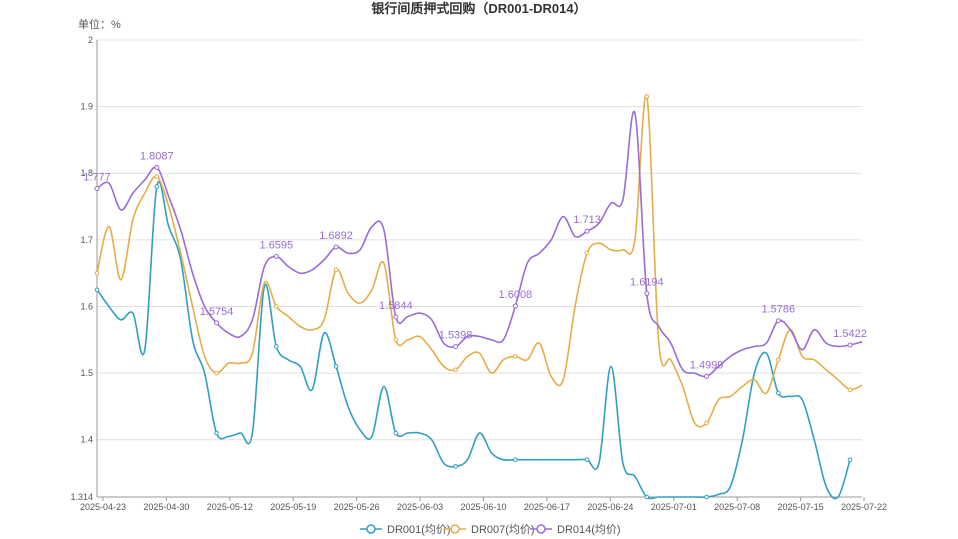 The width and height of the screenshot is (958, 539). I want to click on data-label: 1.5786, so click(779, 310).